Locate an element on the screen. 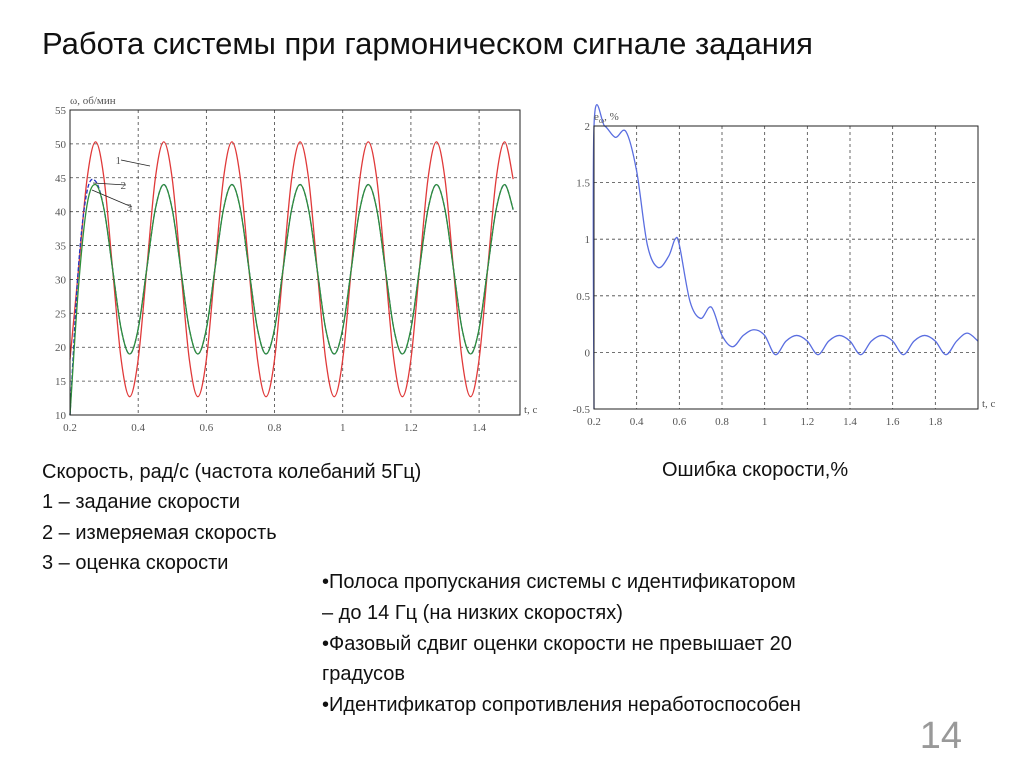 The height and width of the screenshot is (768, 1024). caption-line: 1 – задание скорости is located at coordinates (141, 502).